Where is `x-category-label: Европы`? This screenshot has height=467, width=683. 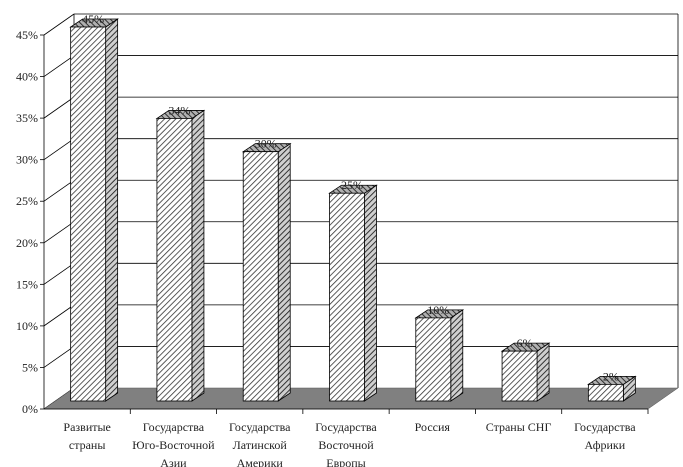 x-category-label: Европы is located at coordinates (345, 461).